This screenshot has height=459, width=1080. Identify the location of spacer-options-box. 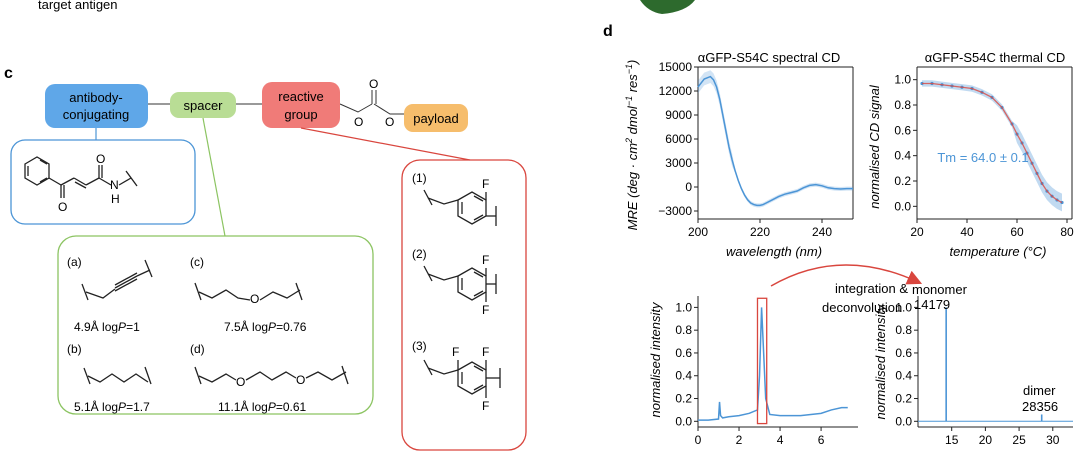
(215, 325).